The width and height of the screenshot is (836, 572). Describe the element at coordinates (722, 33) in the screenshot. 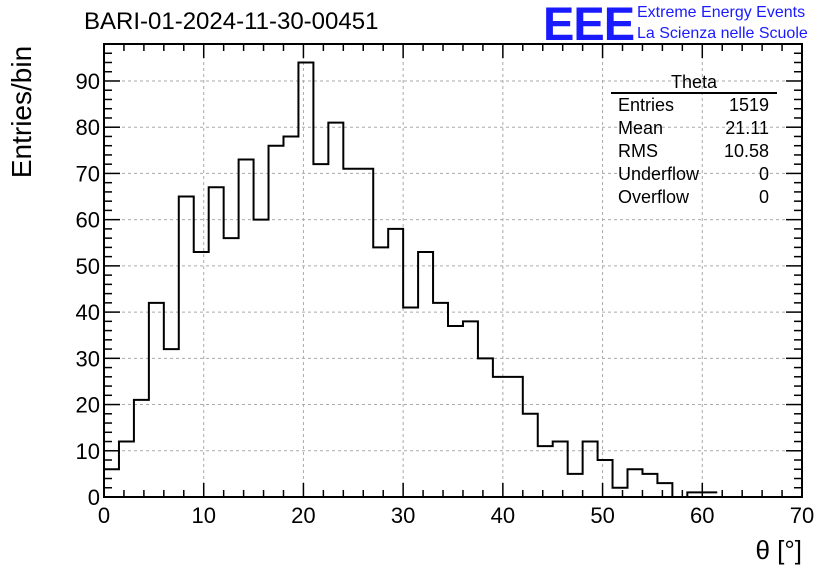

I see `logo-line-2: La Scienza nelle Scuole` at that location.